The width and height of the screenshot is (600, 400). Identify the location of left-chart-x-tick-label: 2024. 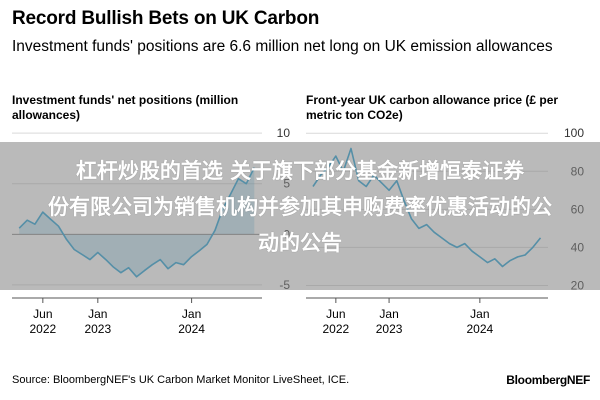
(191, 329).